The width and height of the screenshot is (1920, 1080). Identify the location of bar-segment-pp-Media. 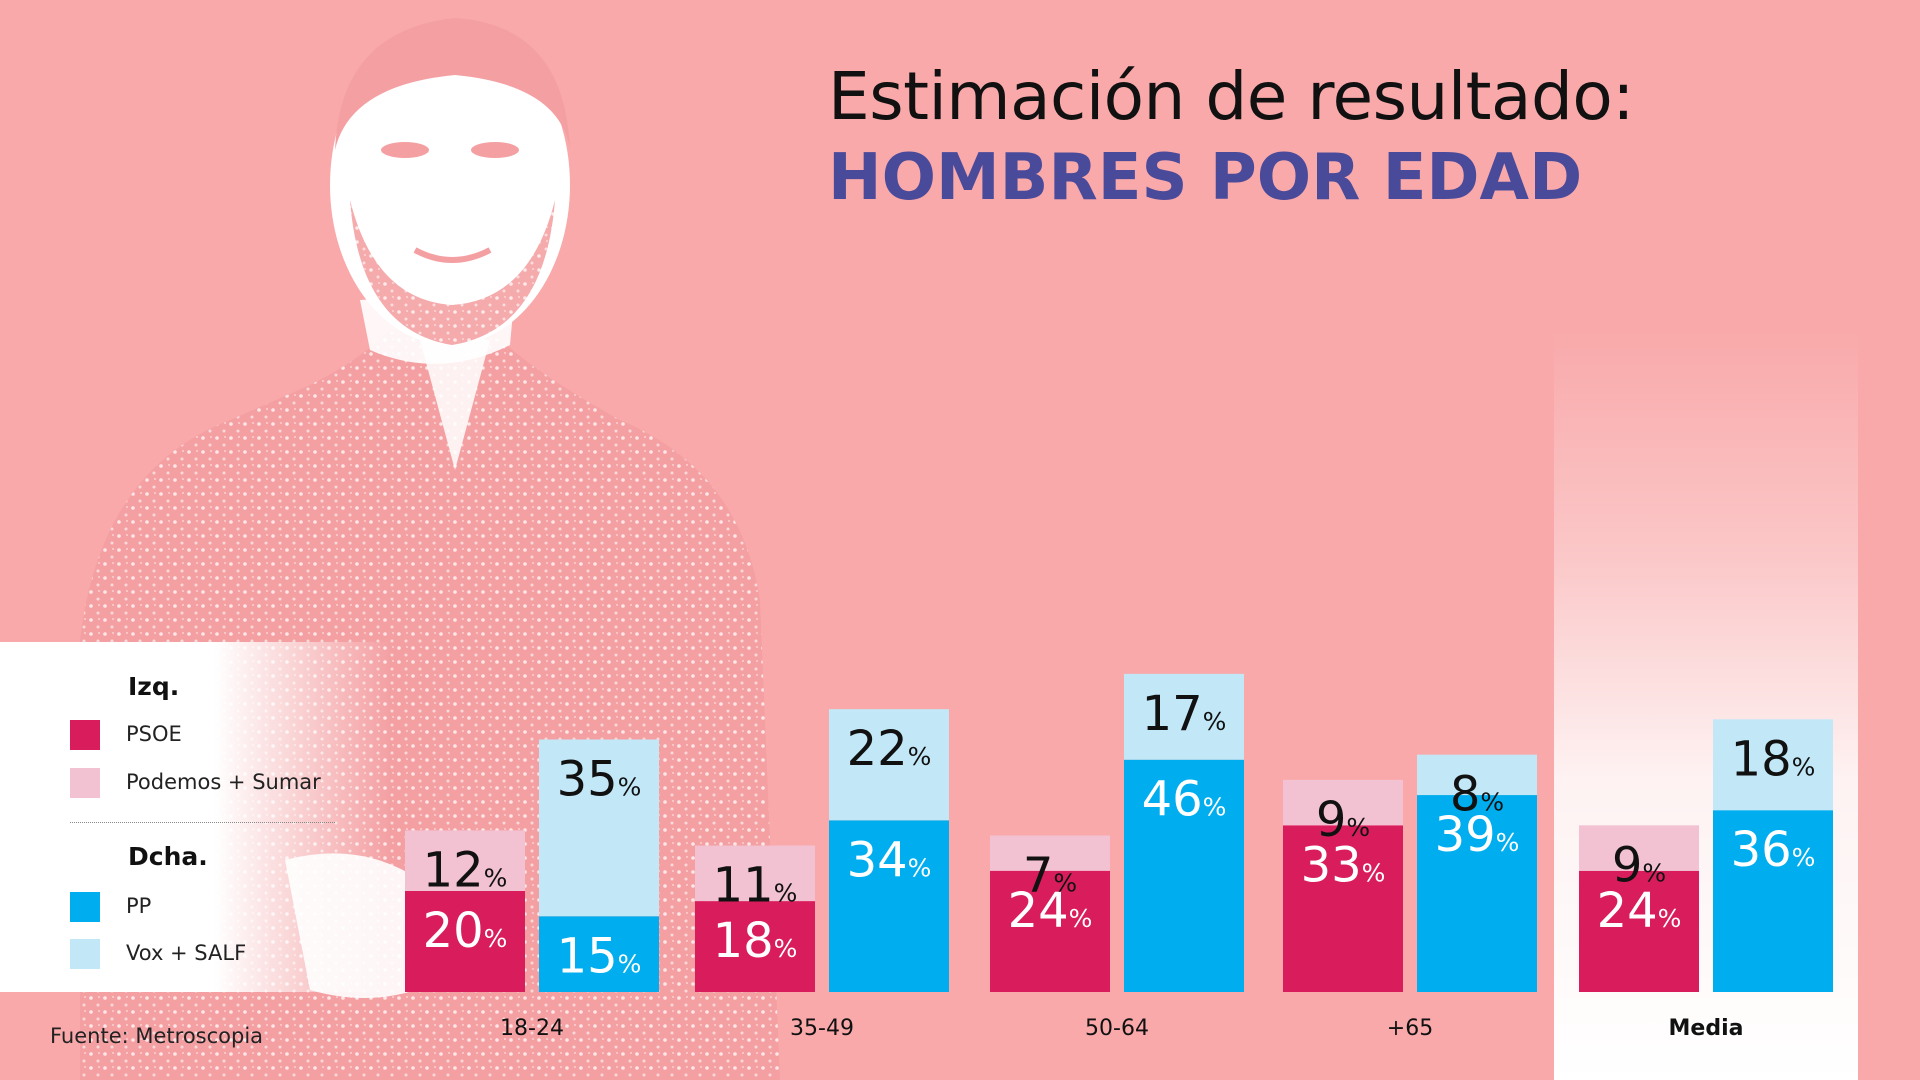
(1773, 901).